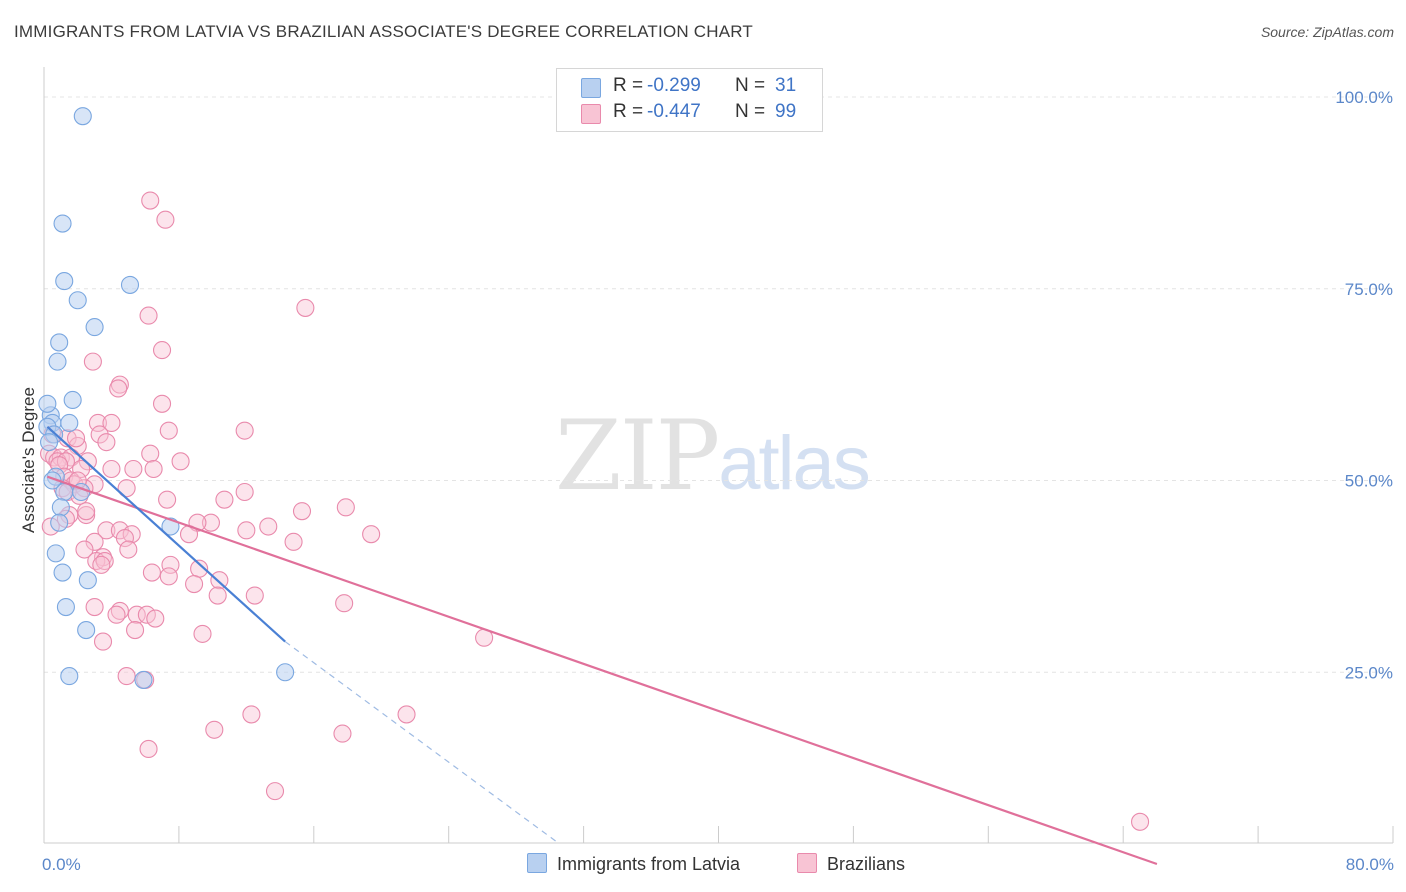 The width and height of the screenshot is (1406, 892). What do you see at coordinates (591, 88) in the screenshot?
I see `legend-swatch-latvia` at bounding box center [591, 88].